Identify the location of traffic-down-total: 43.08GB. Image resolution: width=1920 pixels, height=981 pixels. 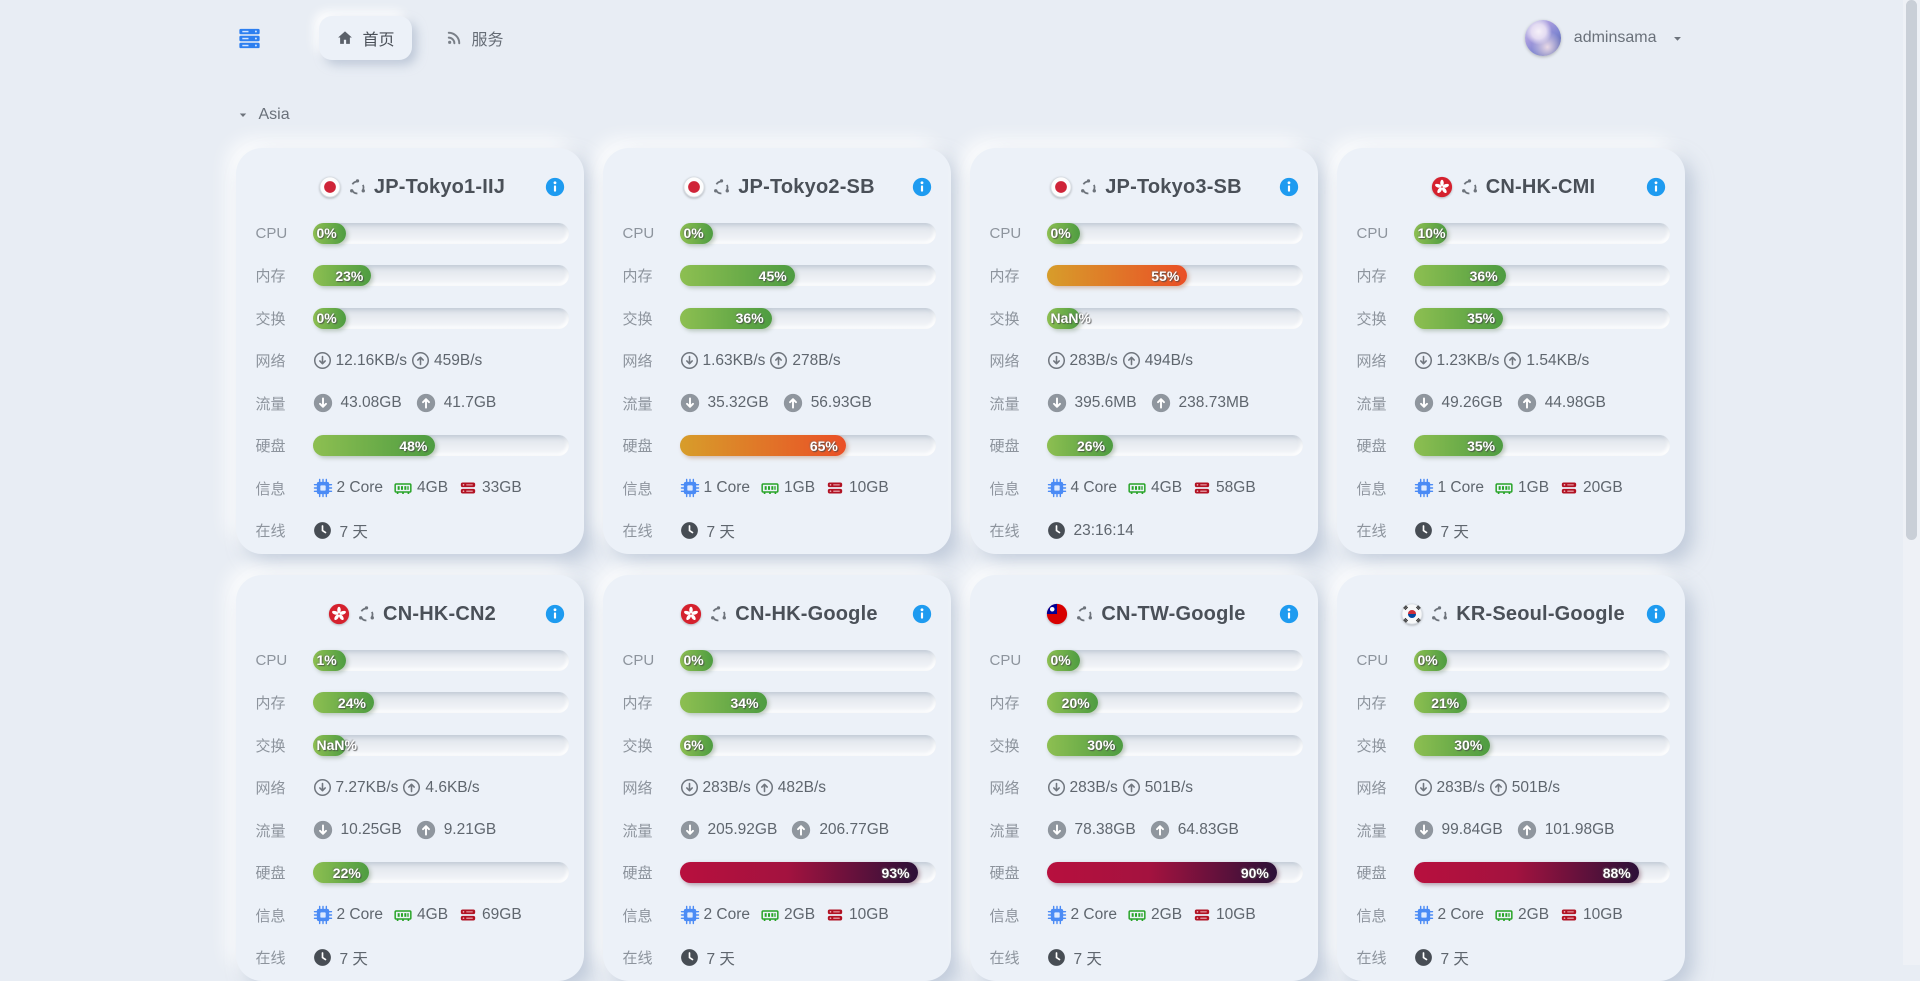
(371, 403).